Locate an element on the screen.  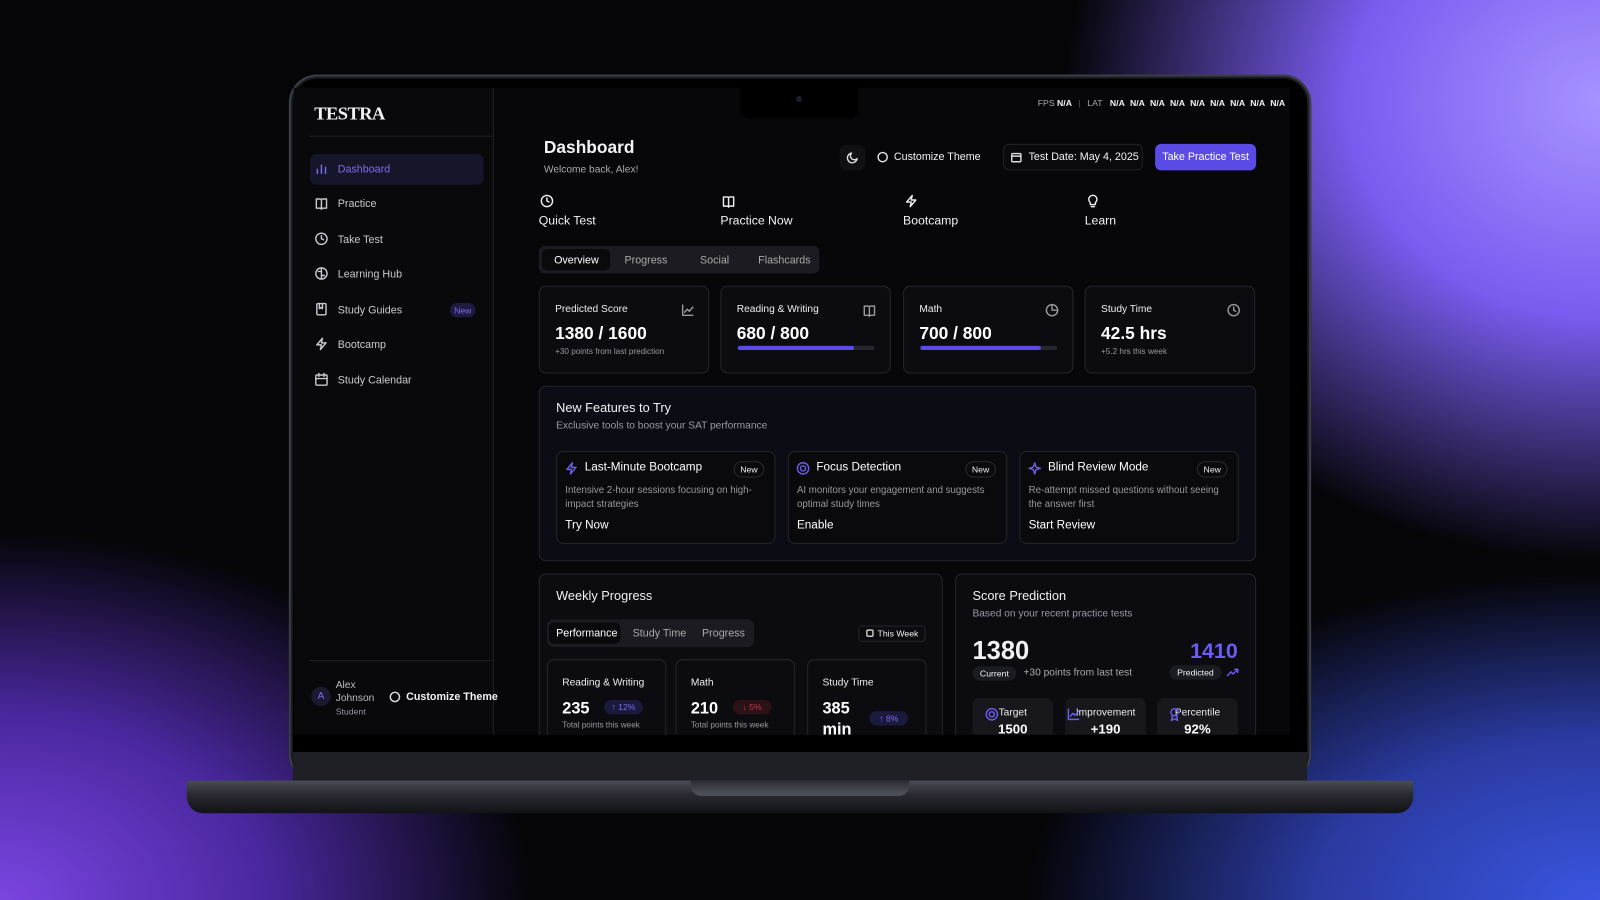
score-delta: +30 points from last test is located at coordinates (1078, 673).